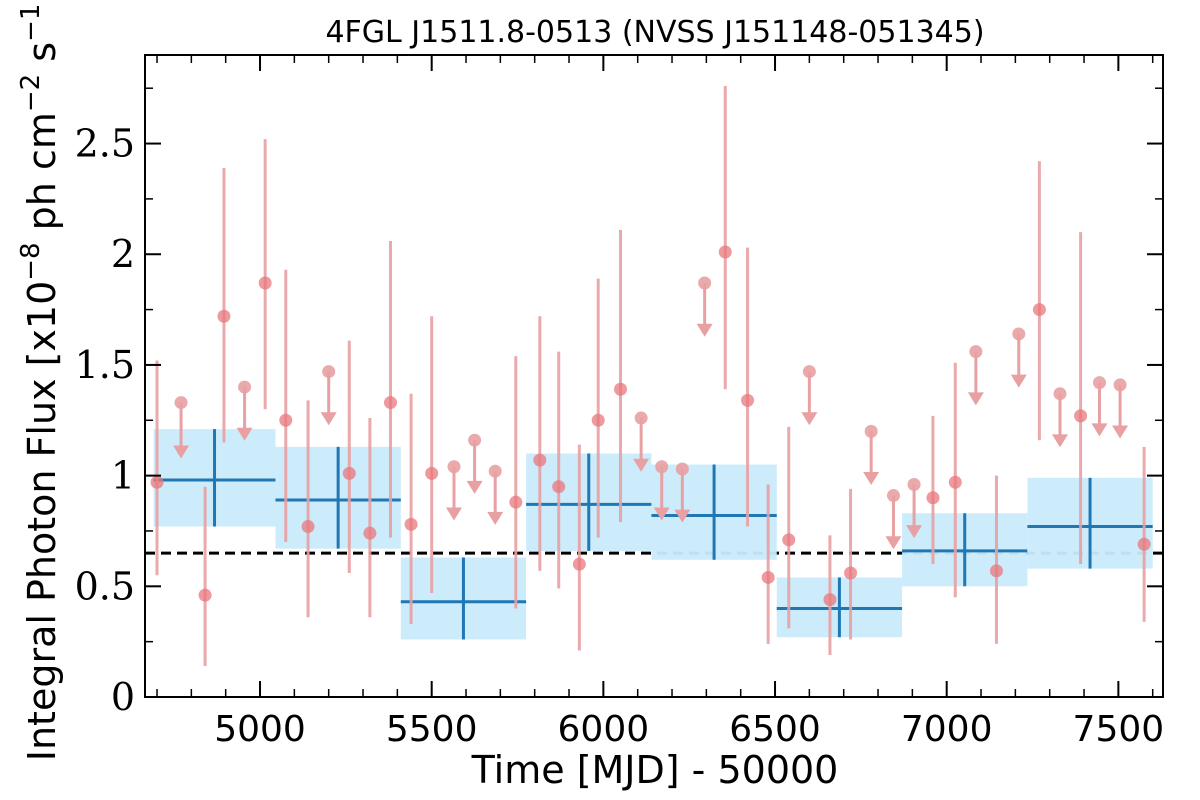  Describe the element at coordinates (1119, 729) in the screenshot. I see `x-tick-label: 7500` at that location.